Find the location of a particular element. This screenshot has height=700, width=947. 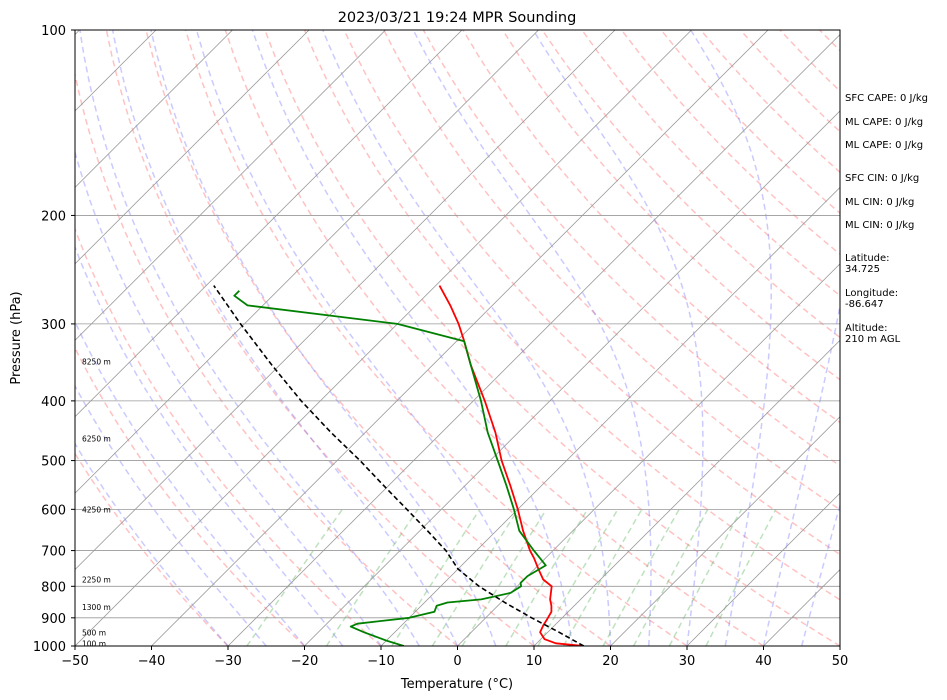

height-labels: 100 m 500 m 1300 m 2250 m 4250 m 6250 m 8250 m is located at coordinates (96, 502).